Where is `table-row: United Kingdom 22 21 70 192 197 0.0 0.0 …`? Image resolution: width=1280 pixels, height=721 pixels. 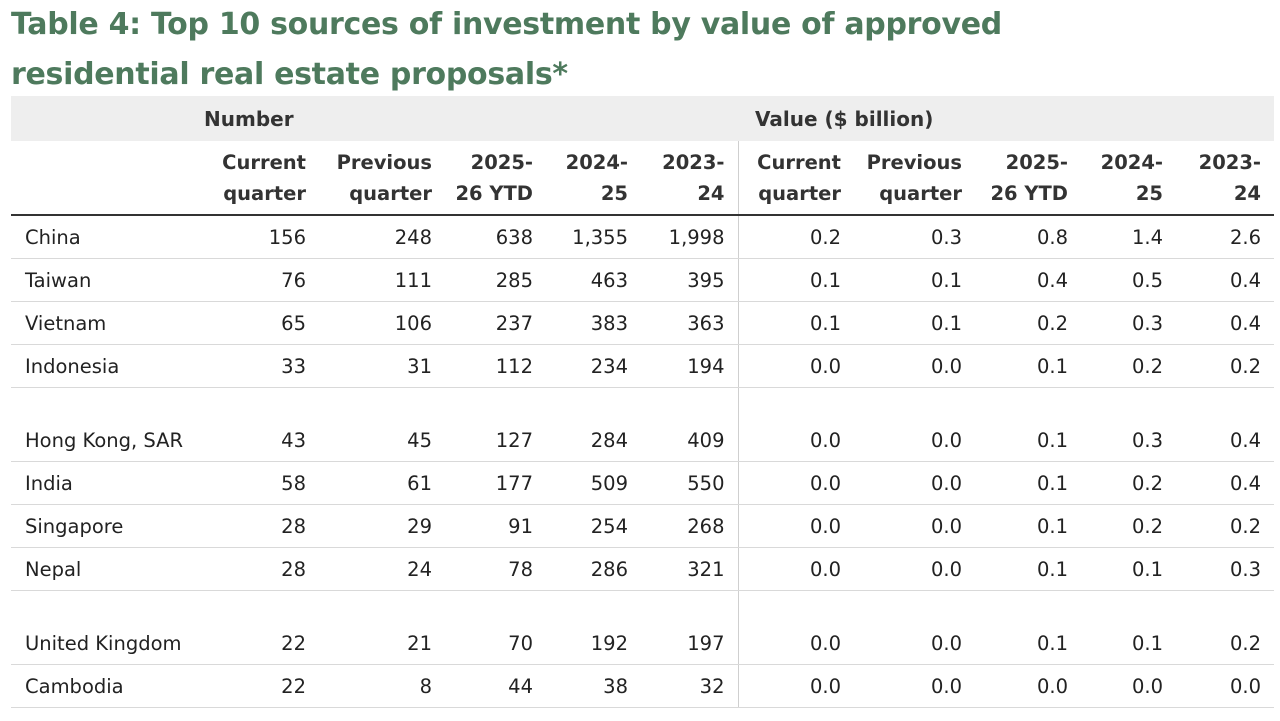
table-row: United Kingdom 22 21 70 192 197 0.0 0.0 … is located at coordinates (642, 627).